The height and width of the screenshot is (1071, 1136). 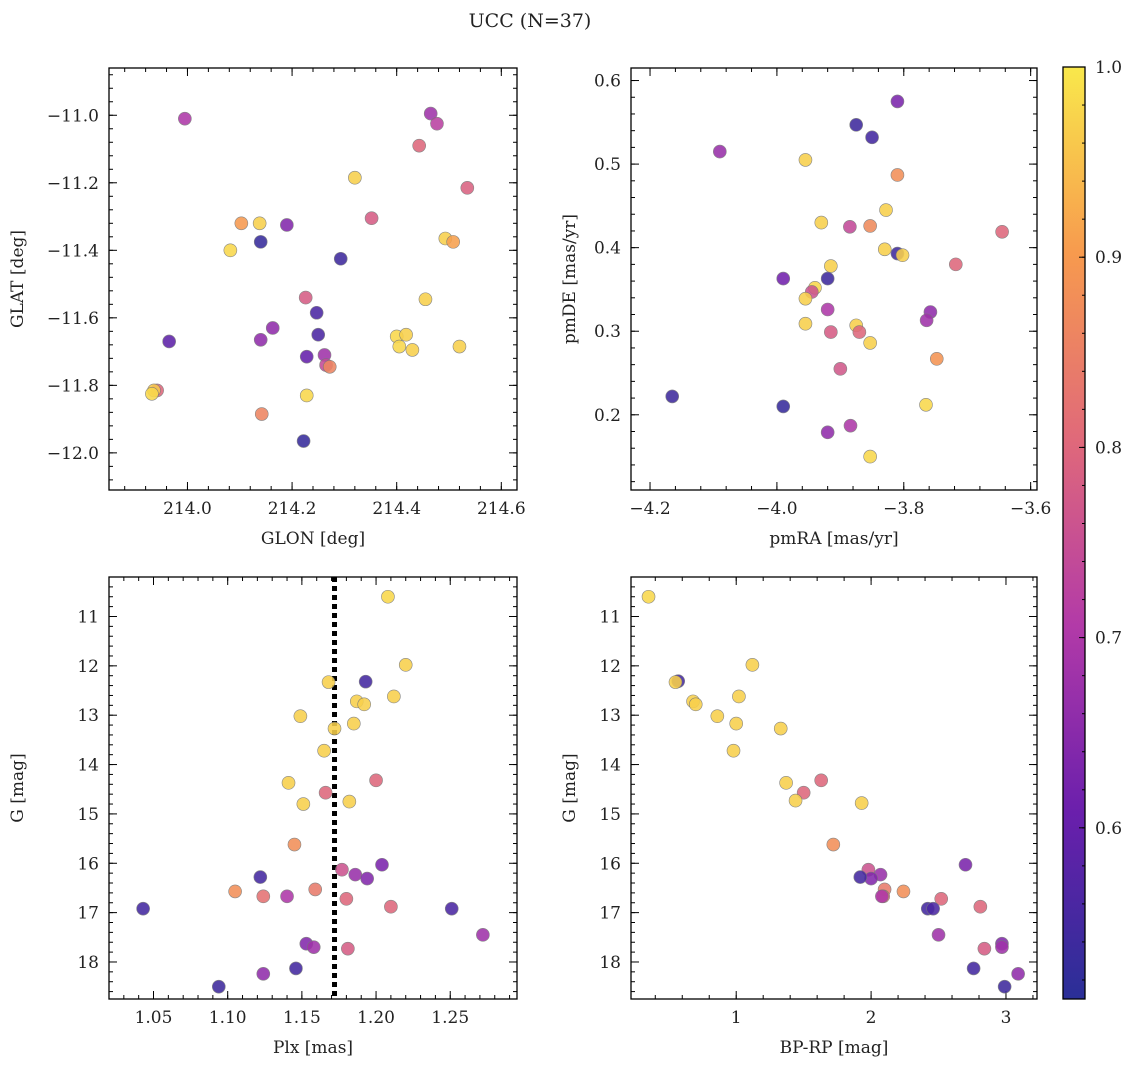 What do you see at coordinates (1108, 448) in the screenshot?
I see `colorbar-tick-label: 0.8` at bounding box center [1108, 448].